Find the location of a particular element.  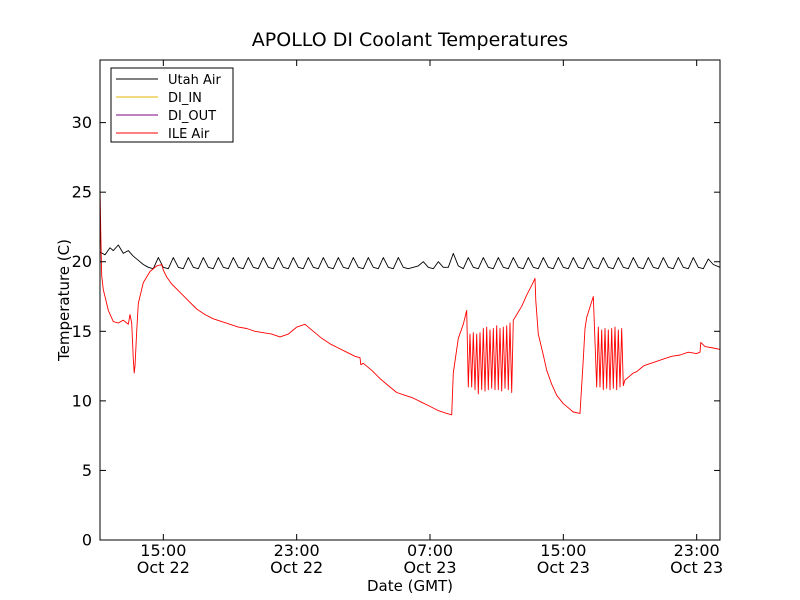

y-tick-label: 0 is located at coordinates (87, 540).